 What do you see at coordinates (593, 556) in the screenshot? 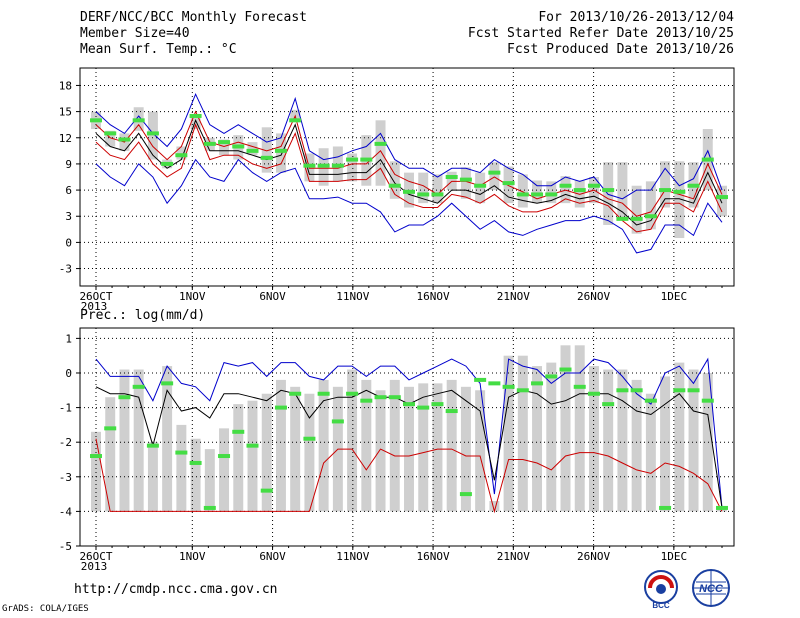
I see `prec-xtick-label: 26NOV` at bounding box center [593, 556].